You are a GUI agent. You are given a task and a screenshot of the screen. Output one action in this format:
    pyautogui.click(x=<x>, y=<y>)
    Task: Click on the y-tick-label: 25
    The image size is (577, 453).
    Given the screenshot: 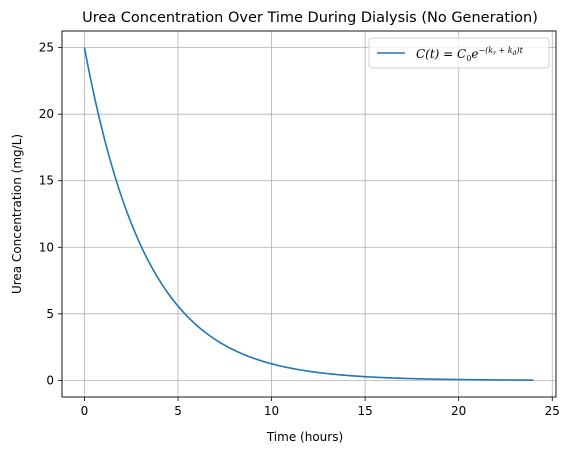 What is the action you would take?
    pyautogui.click(x=46, y=48)
    